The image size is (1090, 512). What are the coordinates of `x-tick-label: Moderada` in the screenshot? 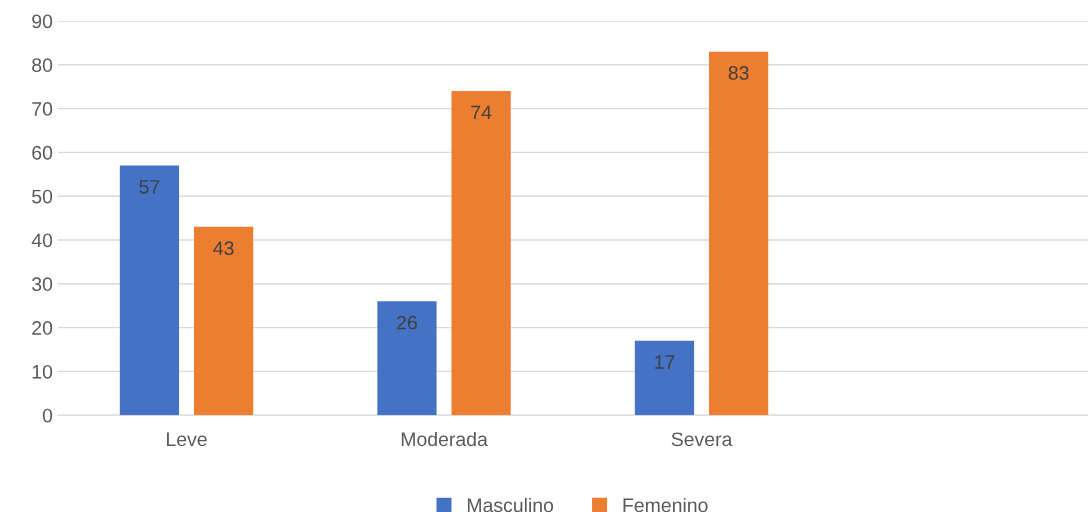 It's located at (444, 439).